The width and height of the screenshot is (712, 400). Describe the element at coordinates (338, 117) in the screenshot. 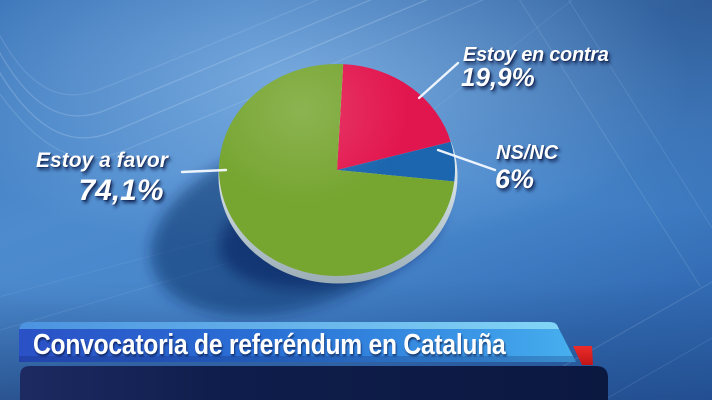

I see `callout-lines` at that location.